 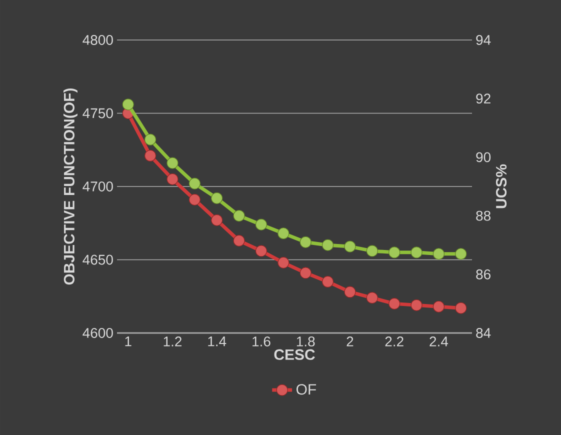 What do you see at coordinates (261, 341) in the screenshot?
I see `x-tick-label: 1.6` at bounding box center [261, 341].